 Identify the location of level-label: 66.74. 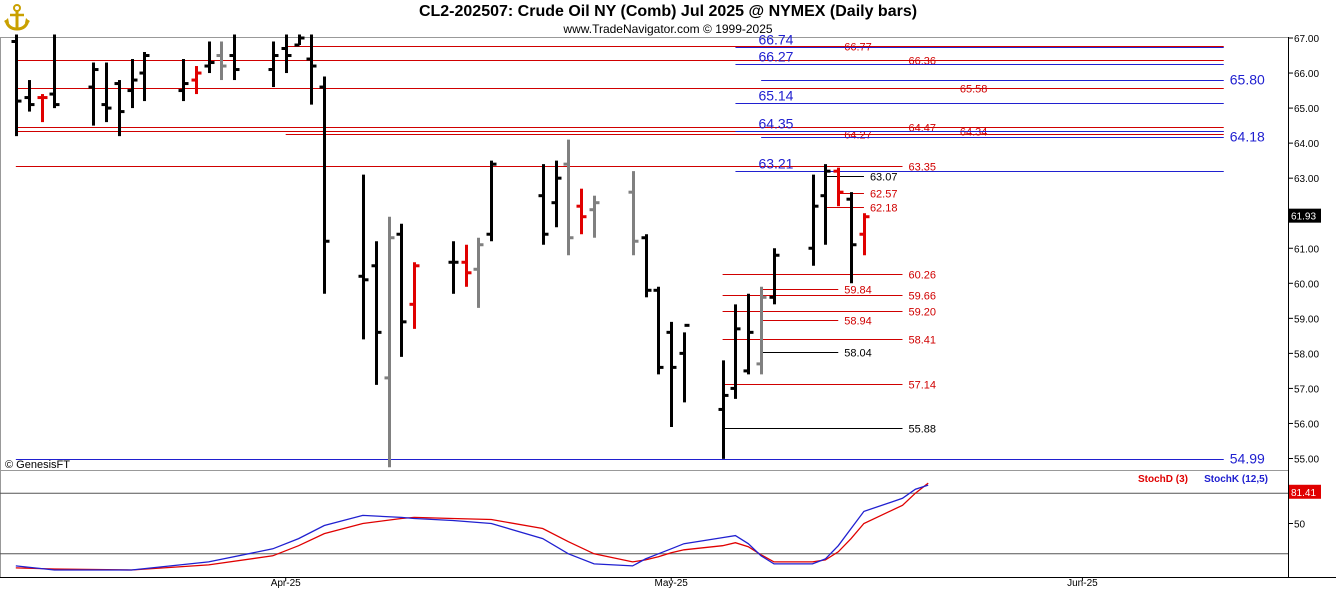
(775, 40).